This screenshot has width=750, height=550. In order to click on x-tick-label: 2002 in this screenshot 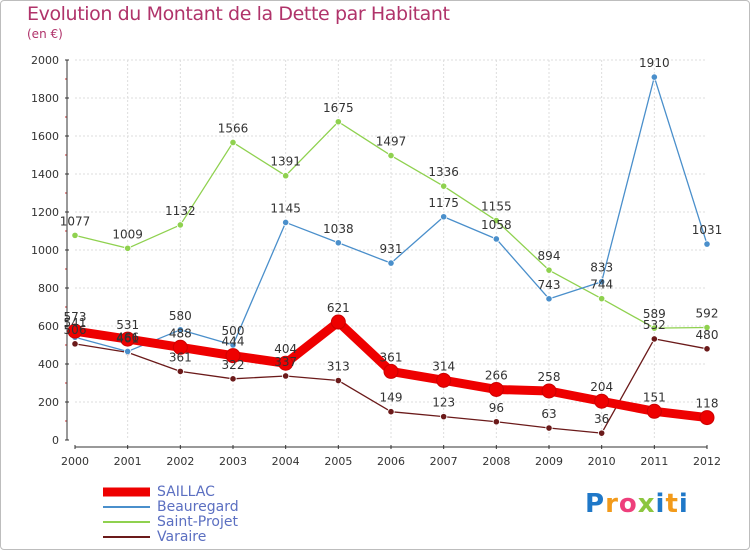, I will do `click(180, 461)`.